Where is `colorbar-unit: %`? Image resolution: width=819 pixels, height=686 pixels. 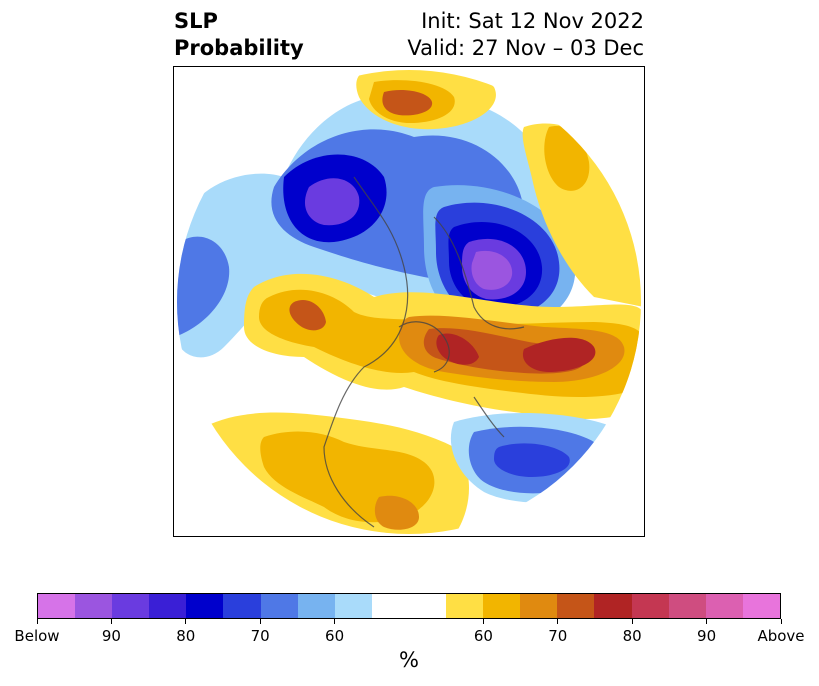 colorbar-unit: % is located at coordinates (409, 660).